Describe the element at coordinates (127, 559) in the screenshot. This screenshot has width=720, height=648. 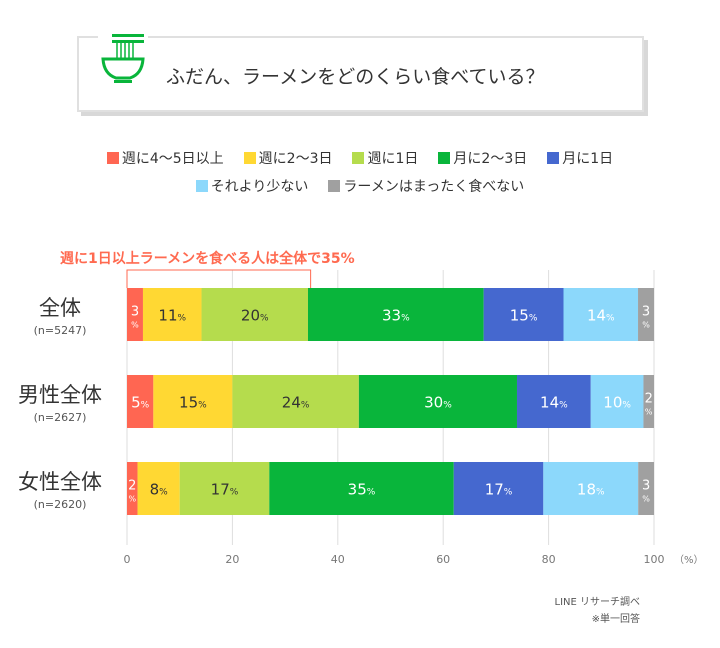
I see `x-tick-label: 0` at that location.